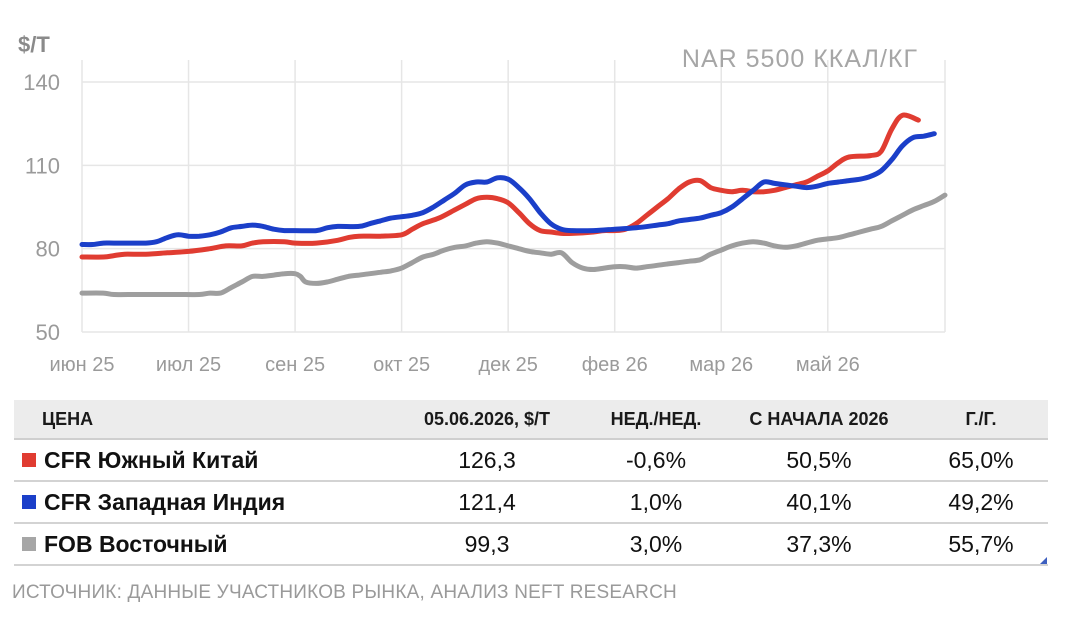 Image resolution: width=1068 pixels, height=644 pixels. What do you see at coordinates (48, 332) in the screenshot?
I see `y-tick-label: 50` at bounding box center [48, 332].